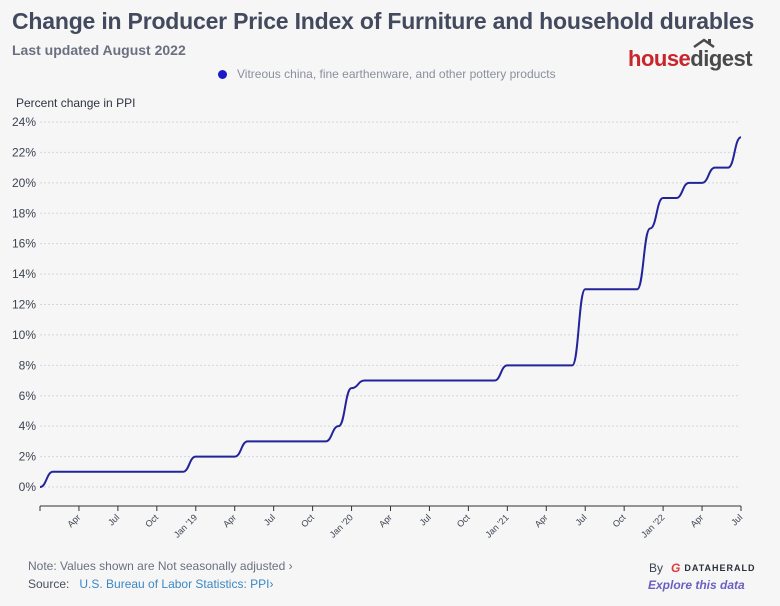  Describe the element at coordinates (24, 183) in the screenshot. I see `y-tick-label: 20%` at that location.